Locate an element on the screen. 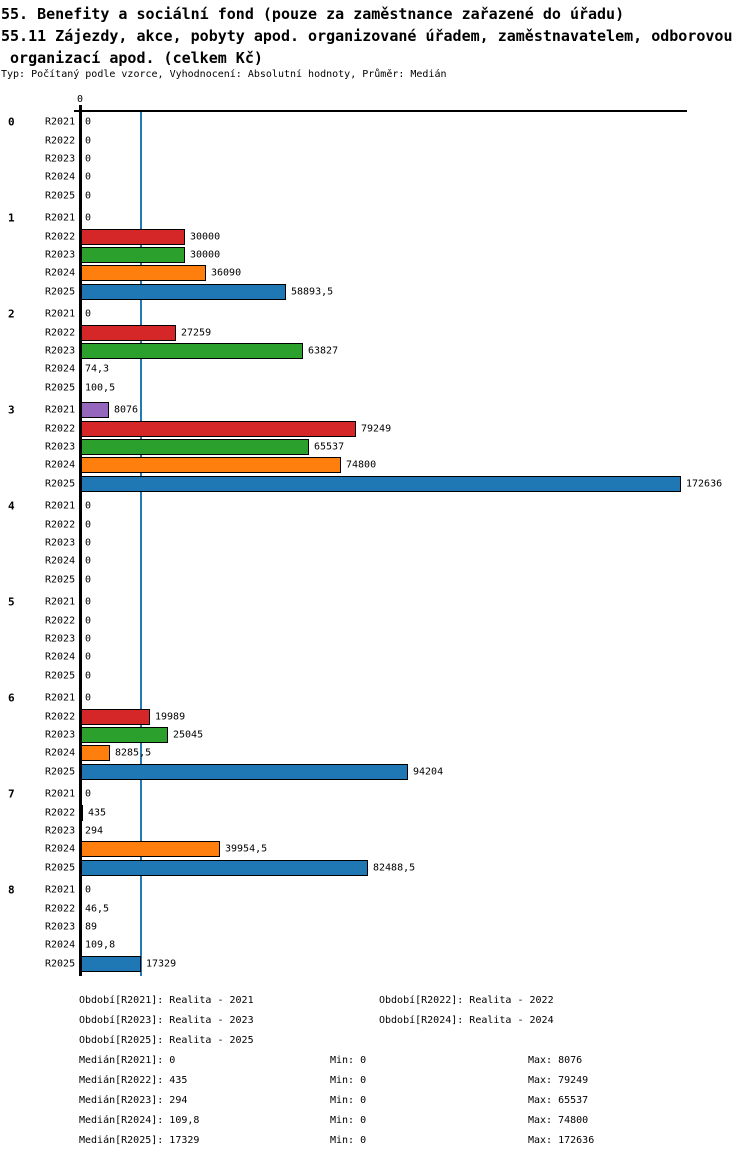 The width and height of the screenshot is (750, 1158). group-label: 5 is located at coordinates (11, 602).